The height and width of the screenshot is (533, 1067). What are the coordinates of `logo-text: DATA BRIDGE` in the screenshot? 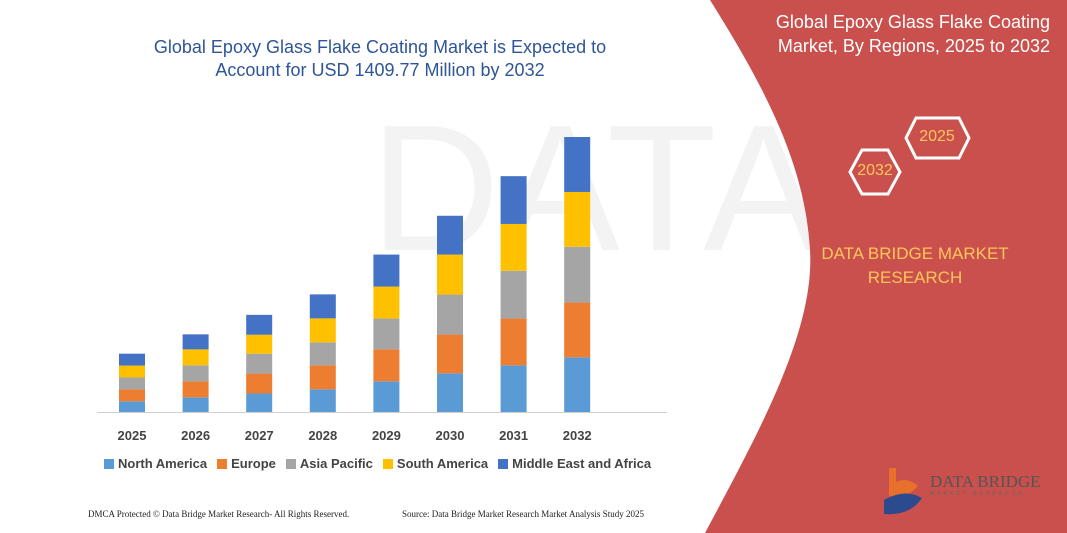 It's located at (985, 481).